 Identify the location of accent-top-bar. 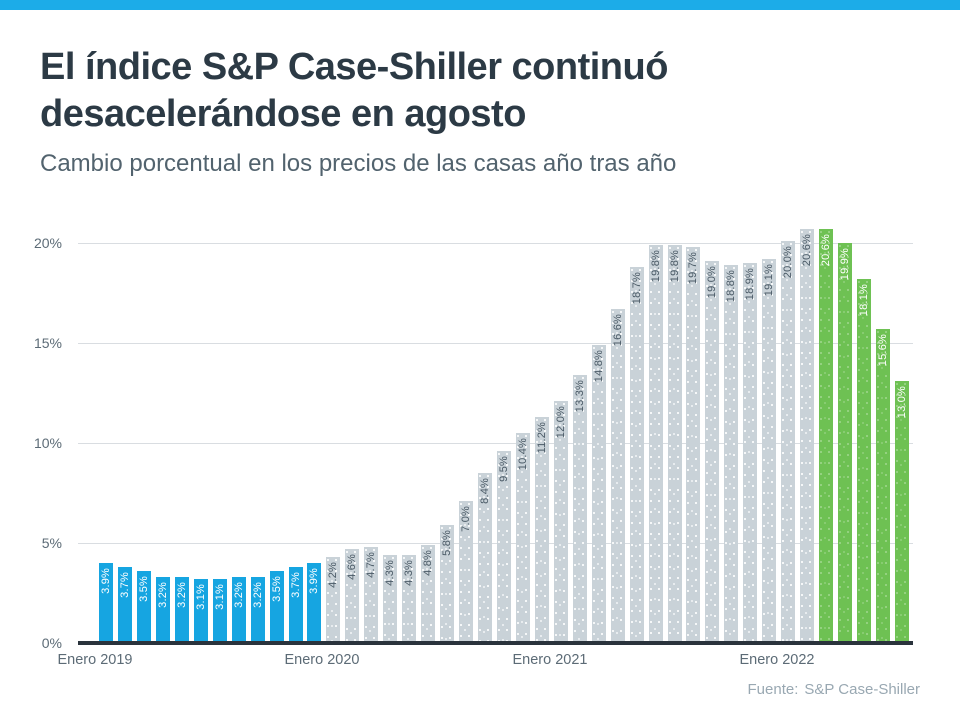
(480, 5).